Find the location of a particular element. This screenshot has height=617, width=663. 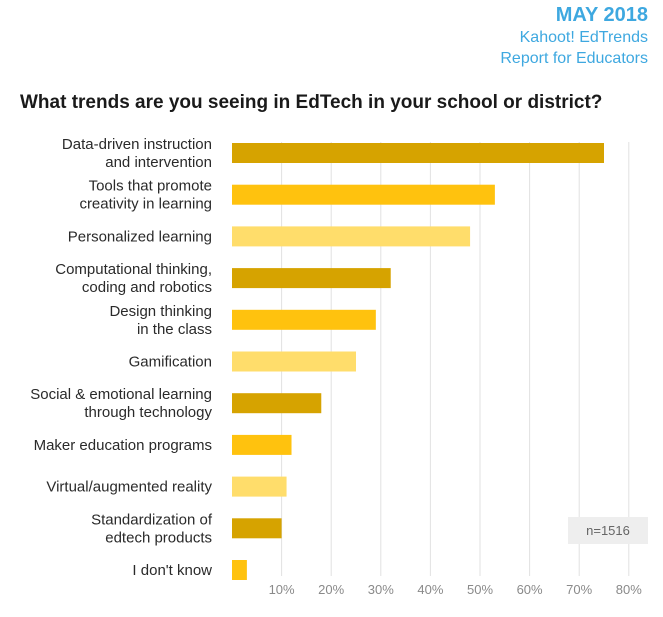

x-tick-label: 50% is located at coordinates (480, 589).